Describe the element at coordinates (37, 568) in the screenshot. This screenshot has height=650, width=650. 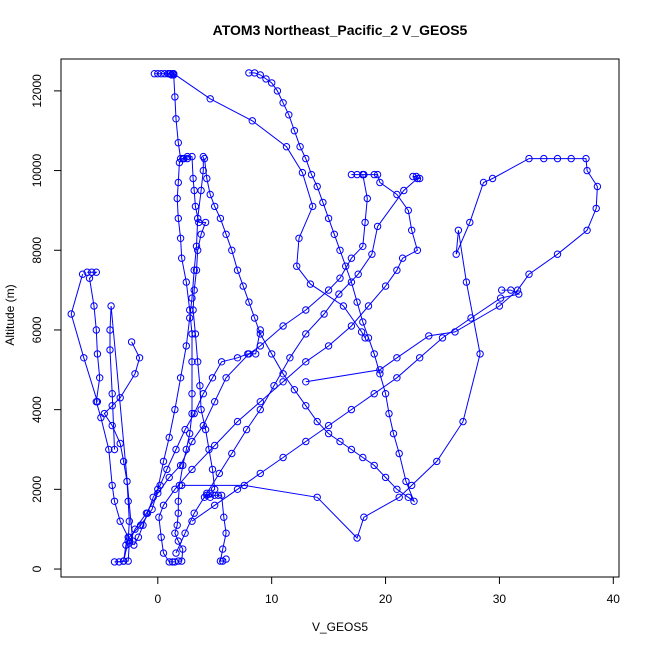
I see `y-tick-label: 0` at that location.